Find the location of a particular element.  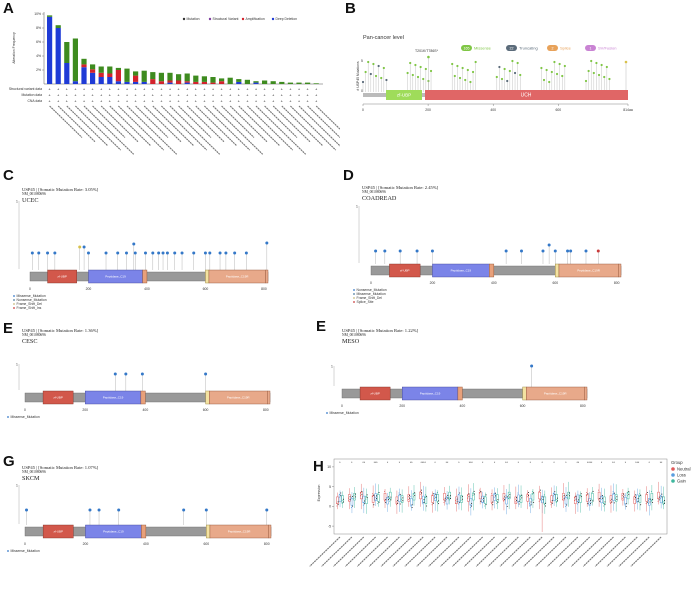

panel-a-ytick-2: 8% is located at coordinates (38, 28).